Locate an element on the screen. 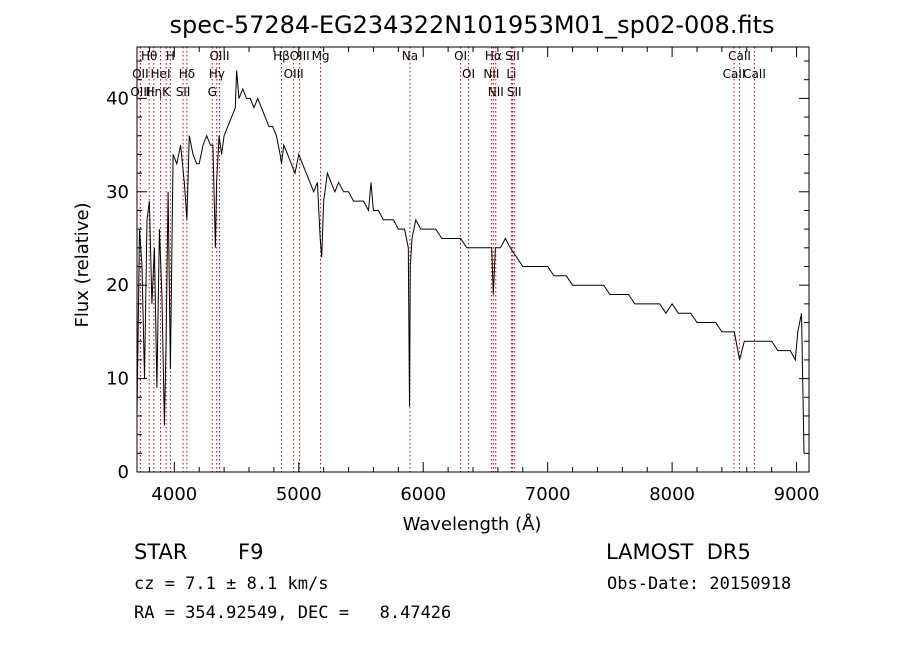  x-tick-label: 4000 is located at coordinates (174, 494).